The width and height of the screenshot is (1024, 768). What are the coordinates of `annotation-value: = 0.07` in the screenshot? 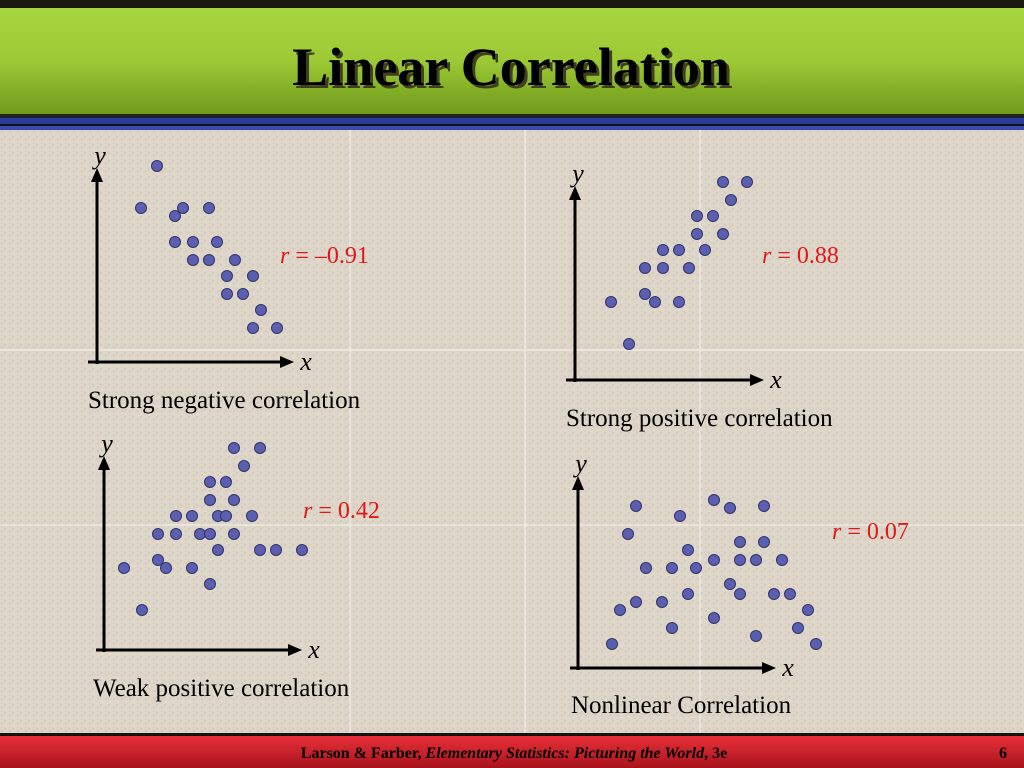 It's located at (875, 532).